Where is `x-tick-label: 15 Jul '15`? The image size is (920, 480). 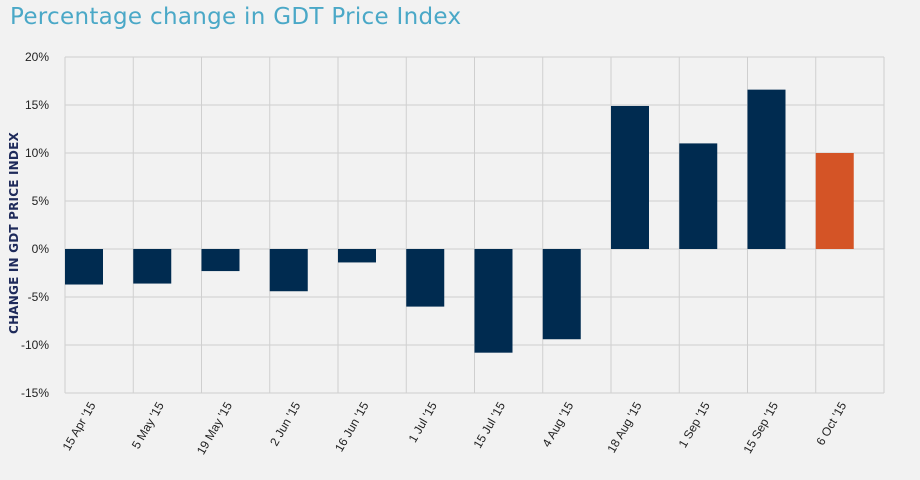
x-tick-label: 15 Jul '15 is located at coordinates (489, 424).